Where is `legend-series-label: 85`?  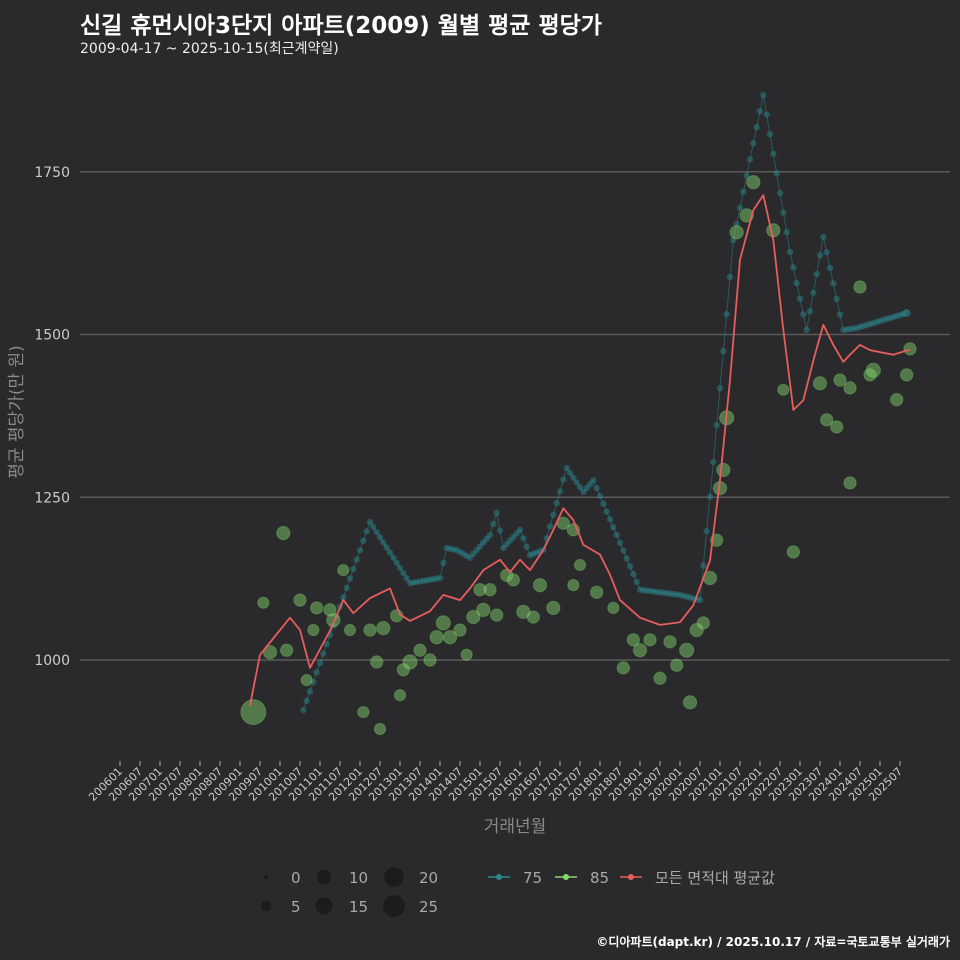
legend-series-label: 85 is located at coordinates (599, 878).